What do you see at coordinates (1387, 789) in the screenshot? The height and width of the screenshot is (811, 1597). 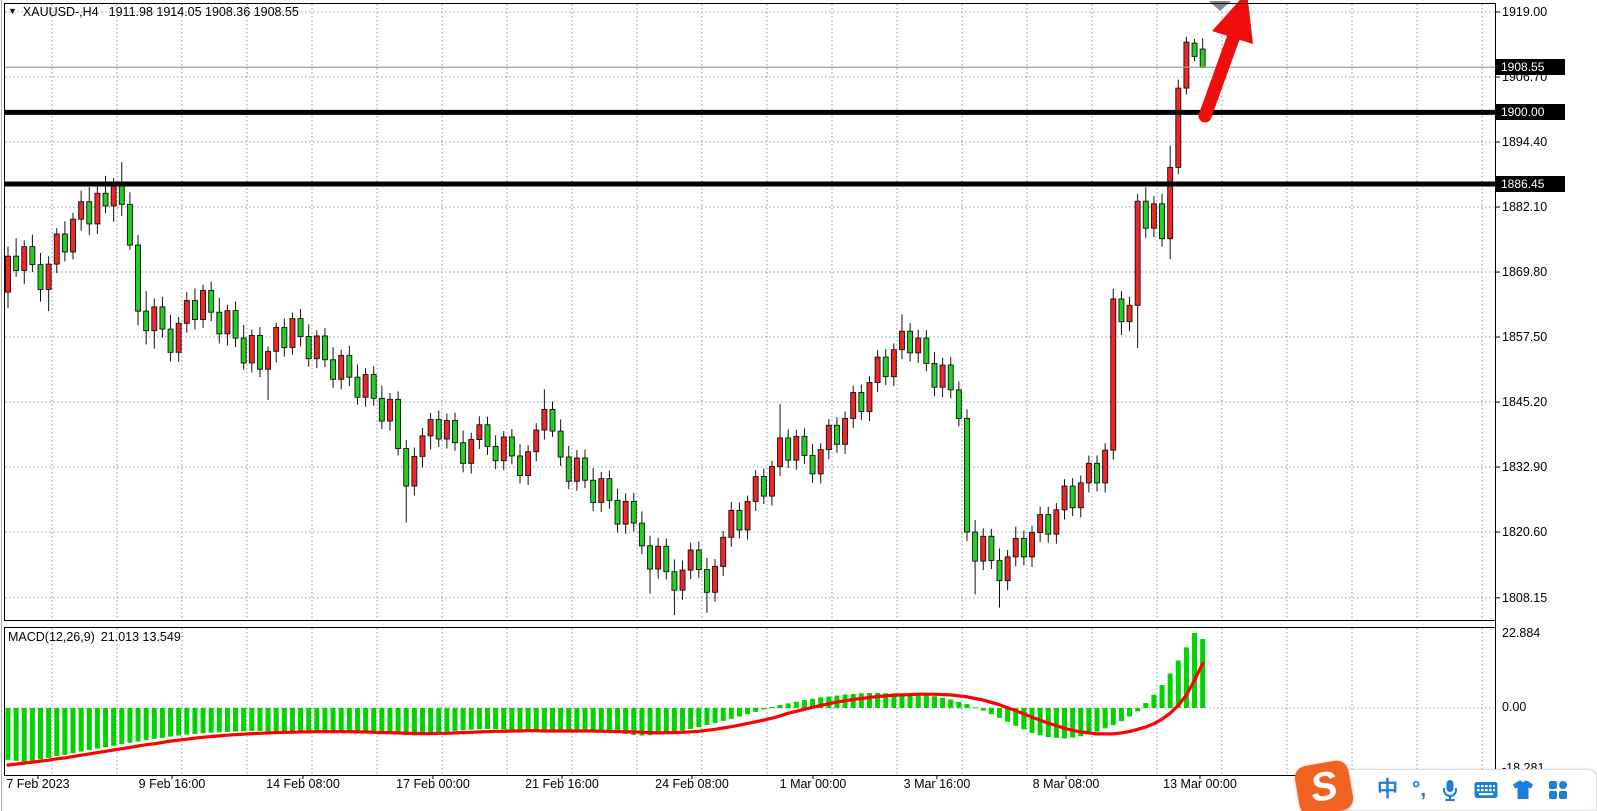 I see `chinese-mode-icon: 中` at bounding box center [1387, 789].